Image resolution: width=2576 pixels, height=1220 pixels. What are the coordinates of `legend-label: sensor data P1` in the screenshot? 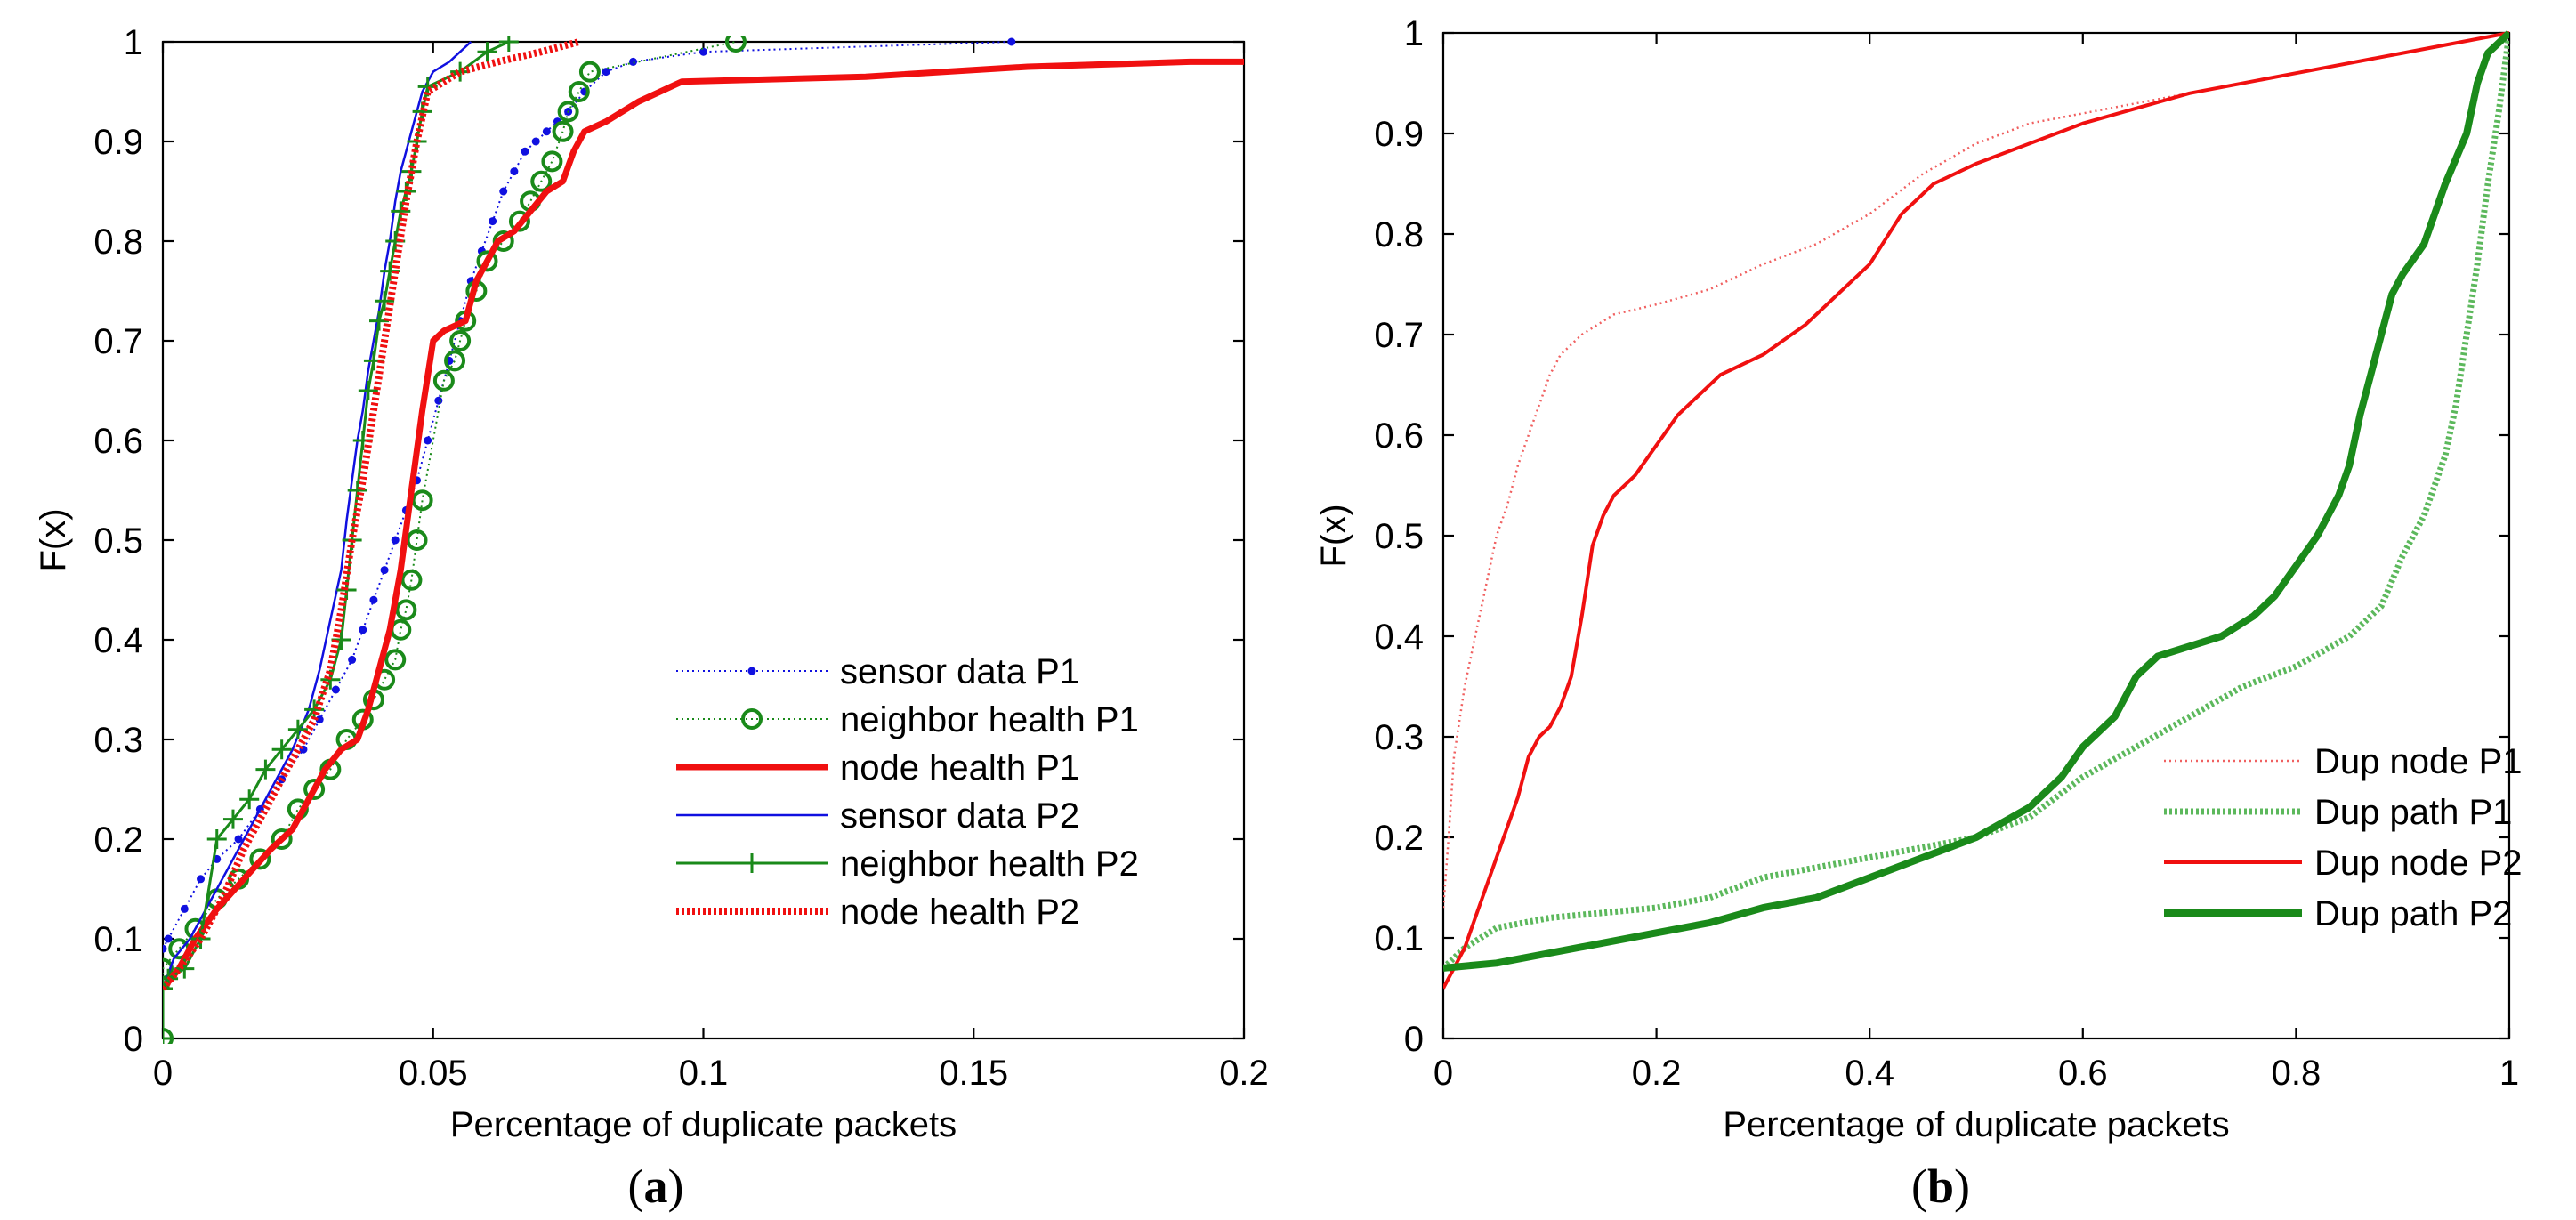 It's located at (959, 672).